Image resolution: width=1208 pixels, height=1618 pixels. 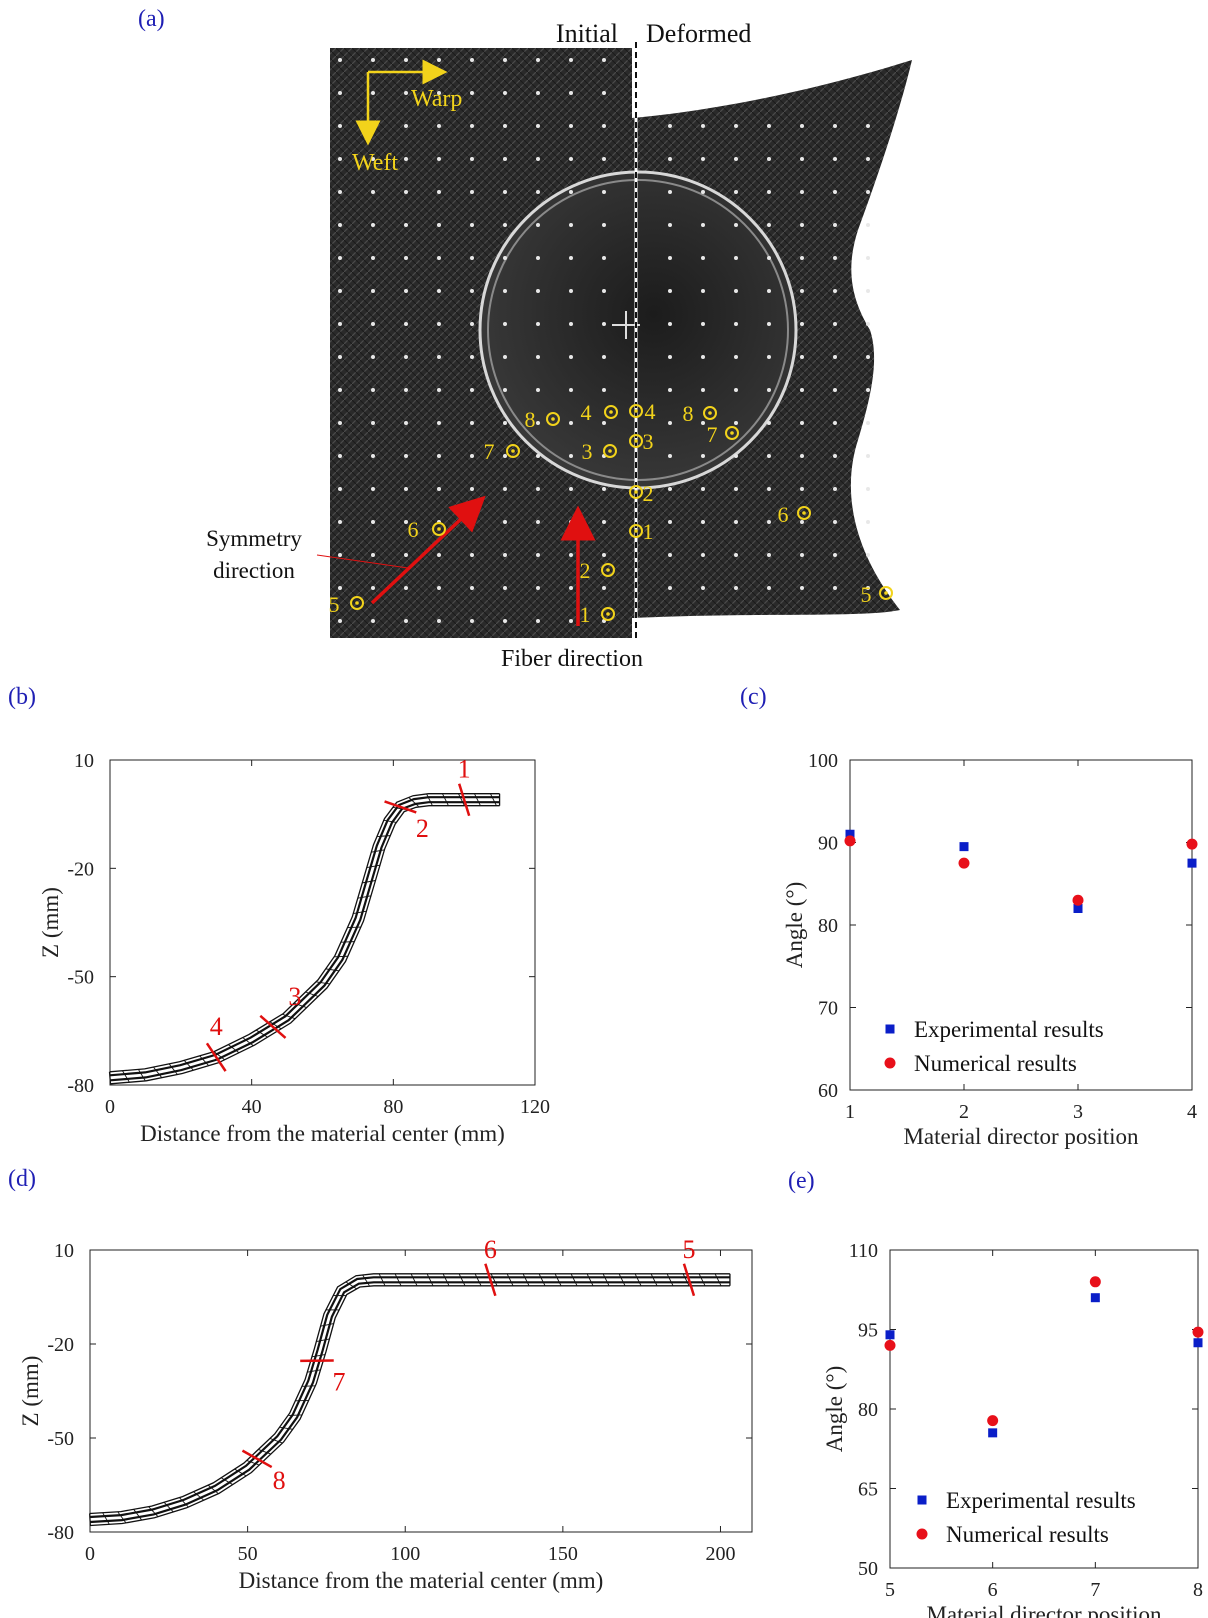 I want to click on marker-dot-4-left, so click(x=611, y=412).